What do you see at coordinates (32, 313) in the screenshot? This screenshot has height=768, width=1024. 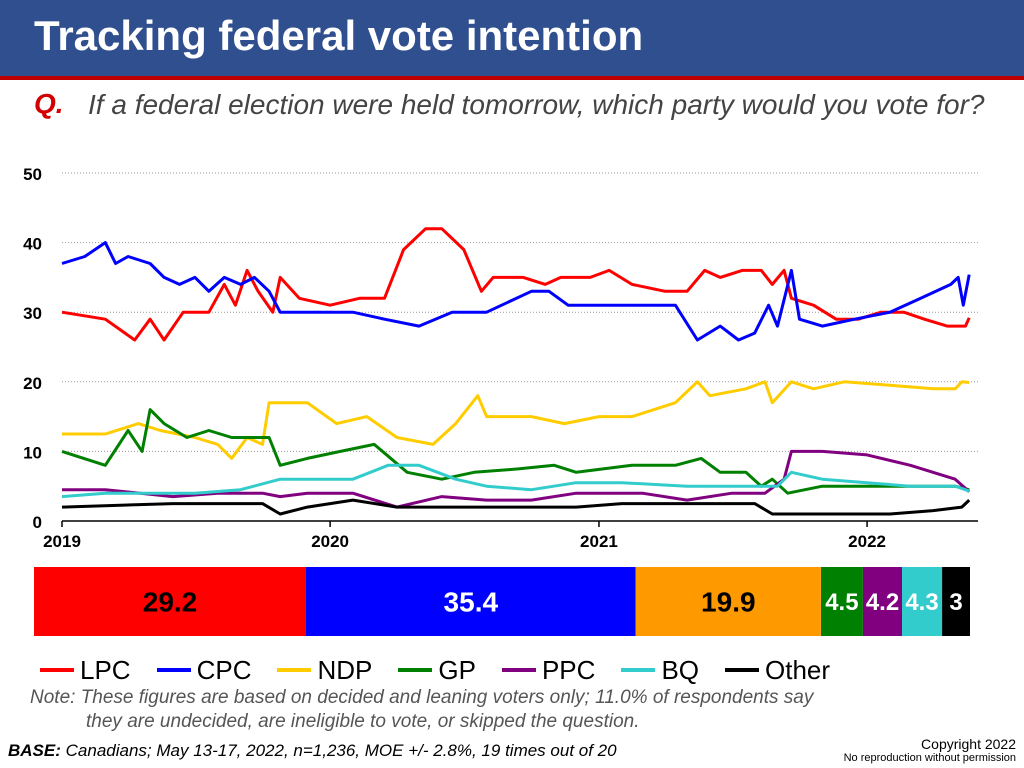 I see `y-tick-label: 30` at bounding box center [32, 313].